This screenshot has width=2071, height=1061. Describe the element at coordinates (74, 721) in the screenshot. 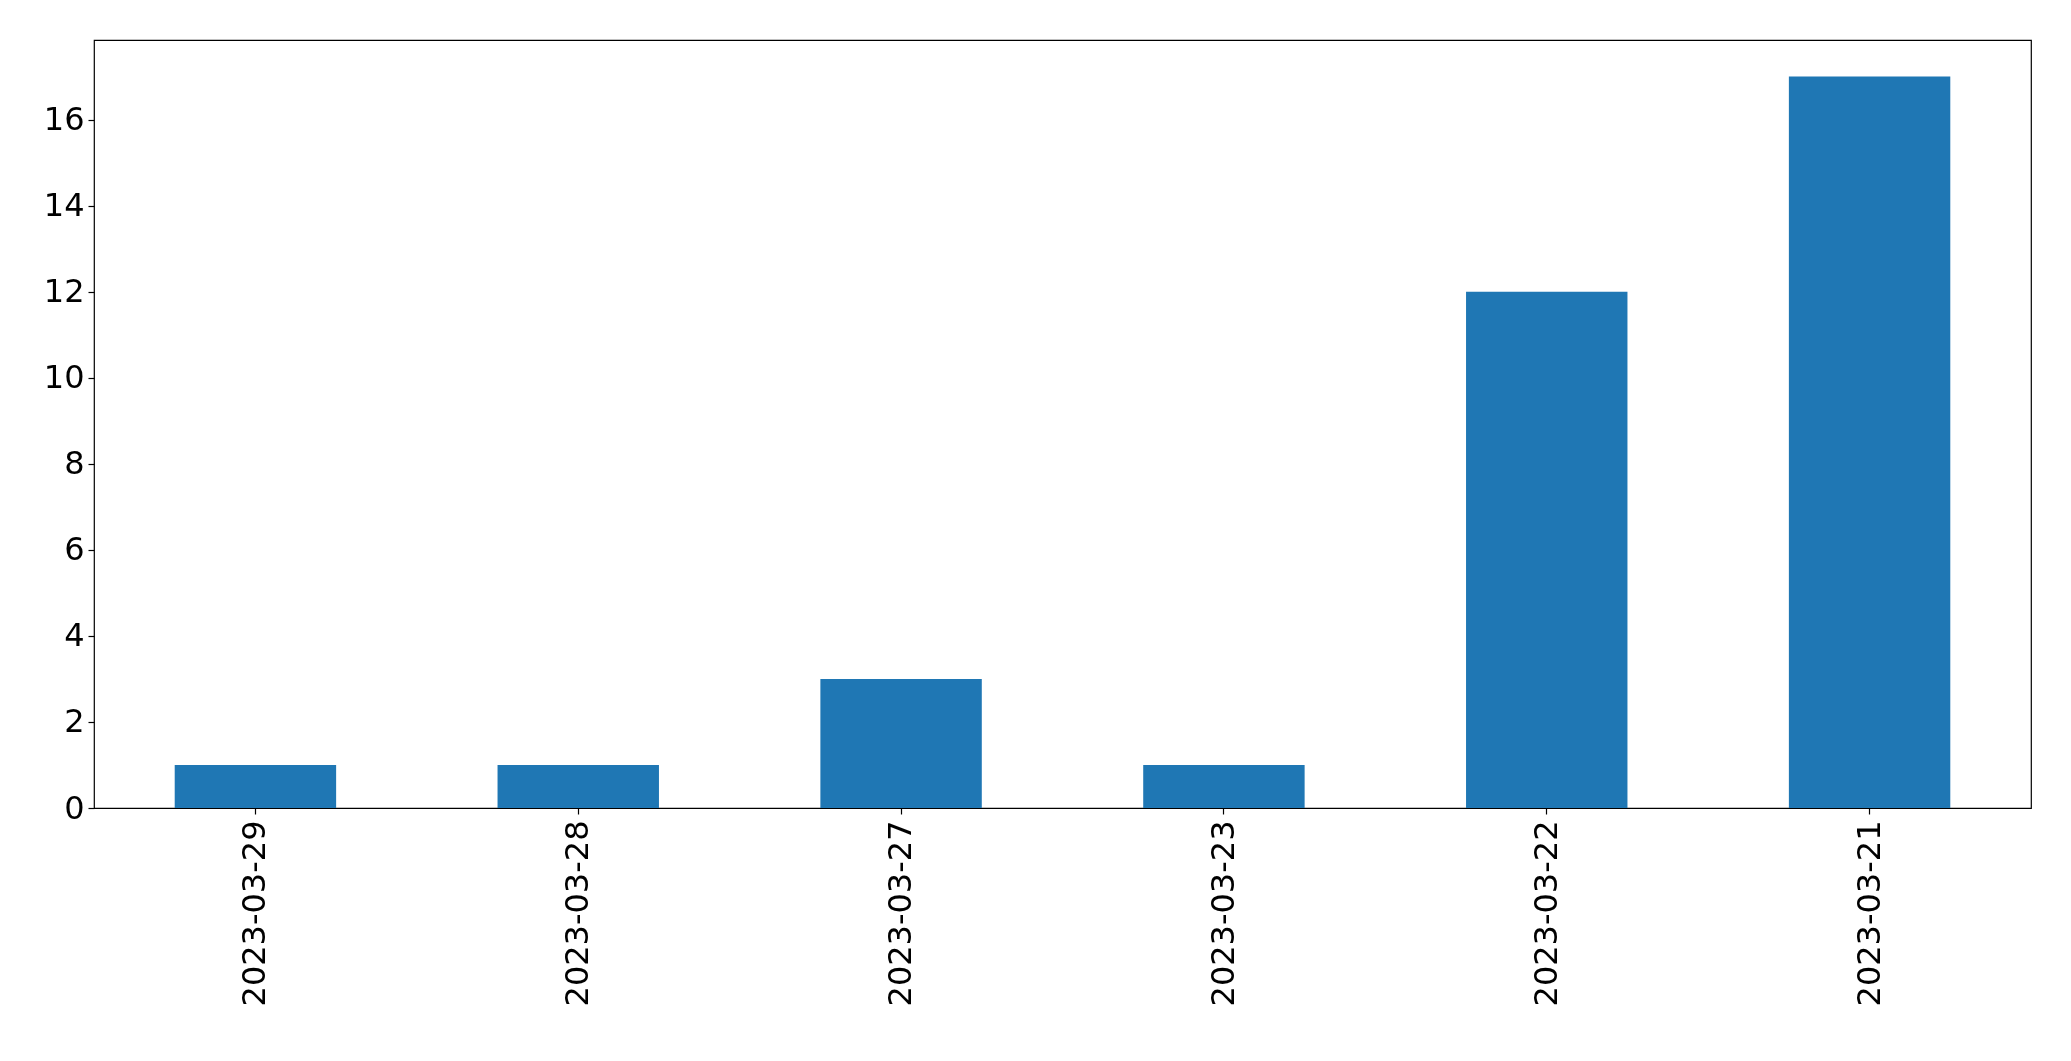

I see `y-tick-label: 2` at that location.